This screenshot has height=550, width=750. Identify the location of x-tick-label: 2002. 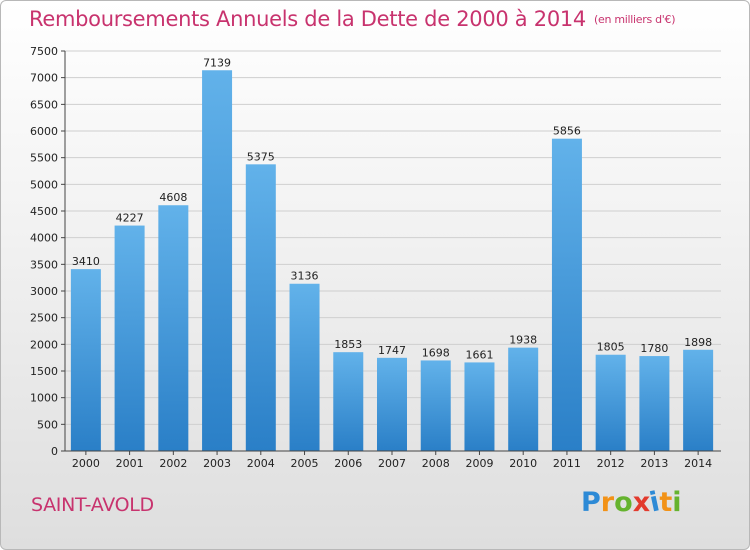
(173, 463).